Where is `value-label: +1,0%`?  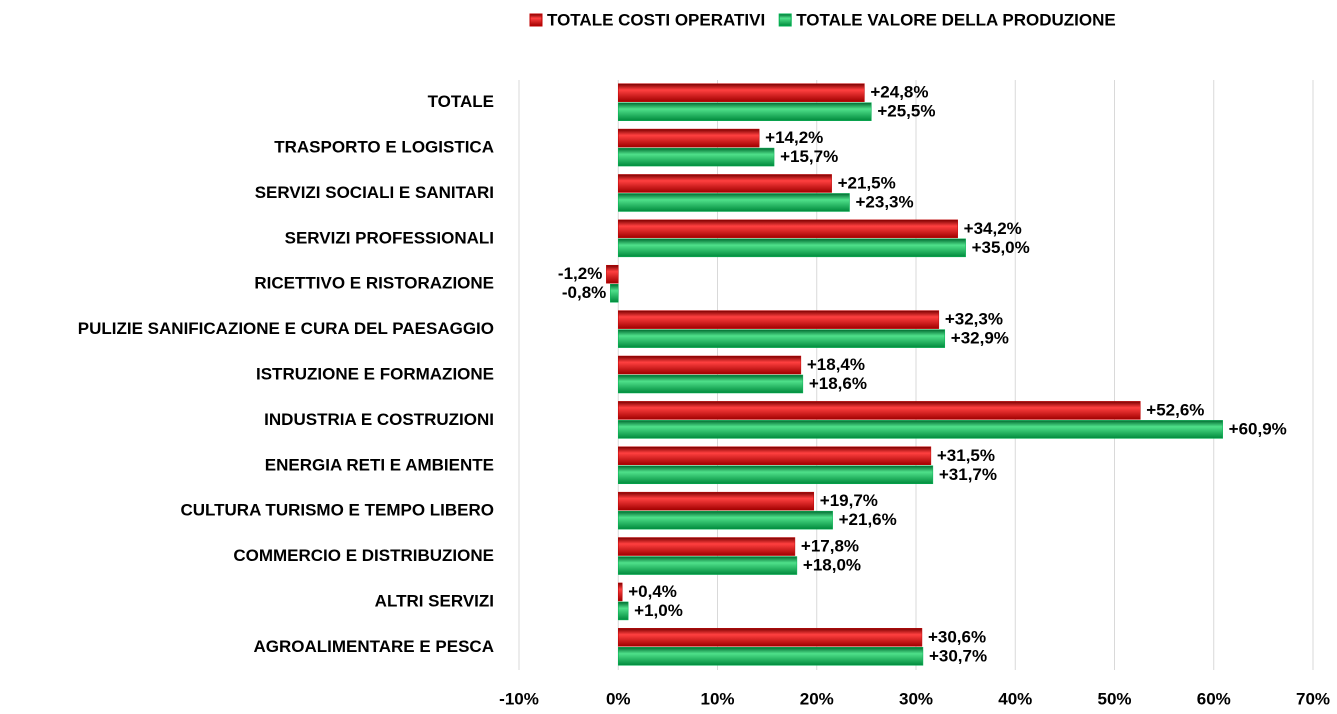 value-label: +1,0% is located at coordinates (658, 610).